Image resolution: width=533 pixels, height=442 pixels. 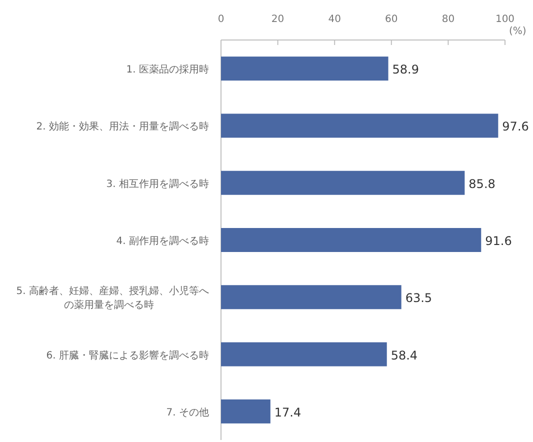 What do you see at coordinates (127, 355) in the screenshot?
I see `y-tick-label: 6. 肝臓・腎臓による影響を調べる時` at bounding box center [127, 355].